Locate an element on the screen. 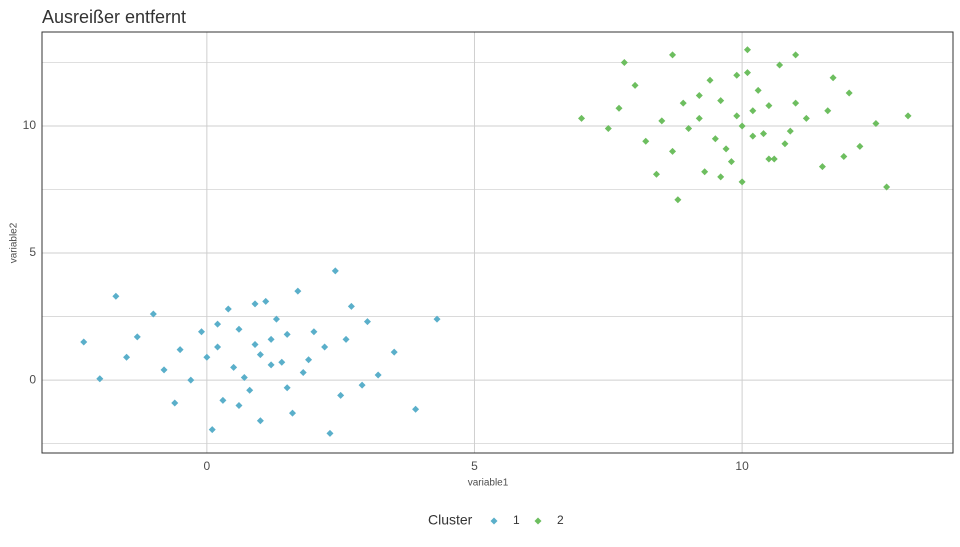 Image resolution: width=960 pixels, height=547 pixels. x-axis-label: variable1 is located at coordinates (488, 483).